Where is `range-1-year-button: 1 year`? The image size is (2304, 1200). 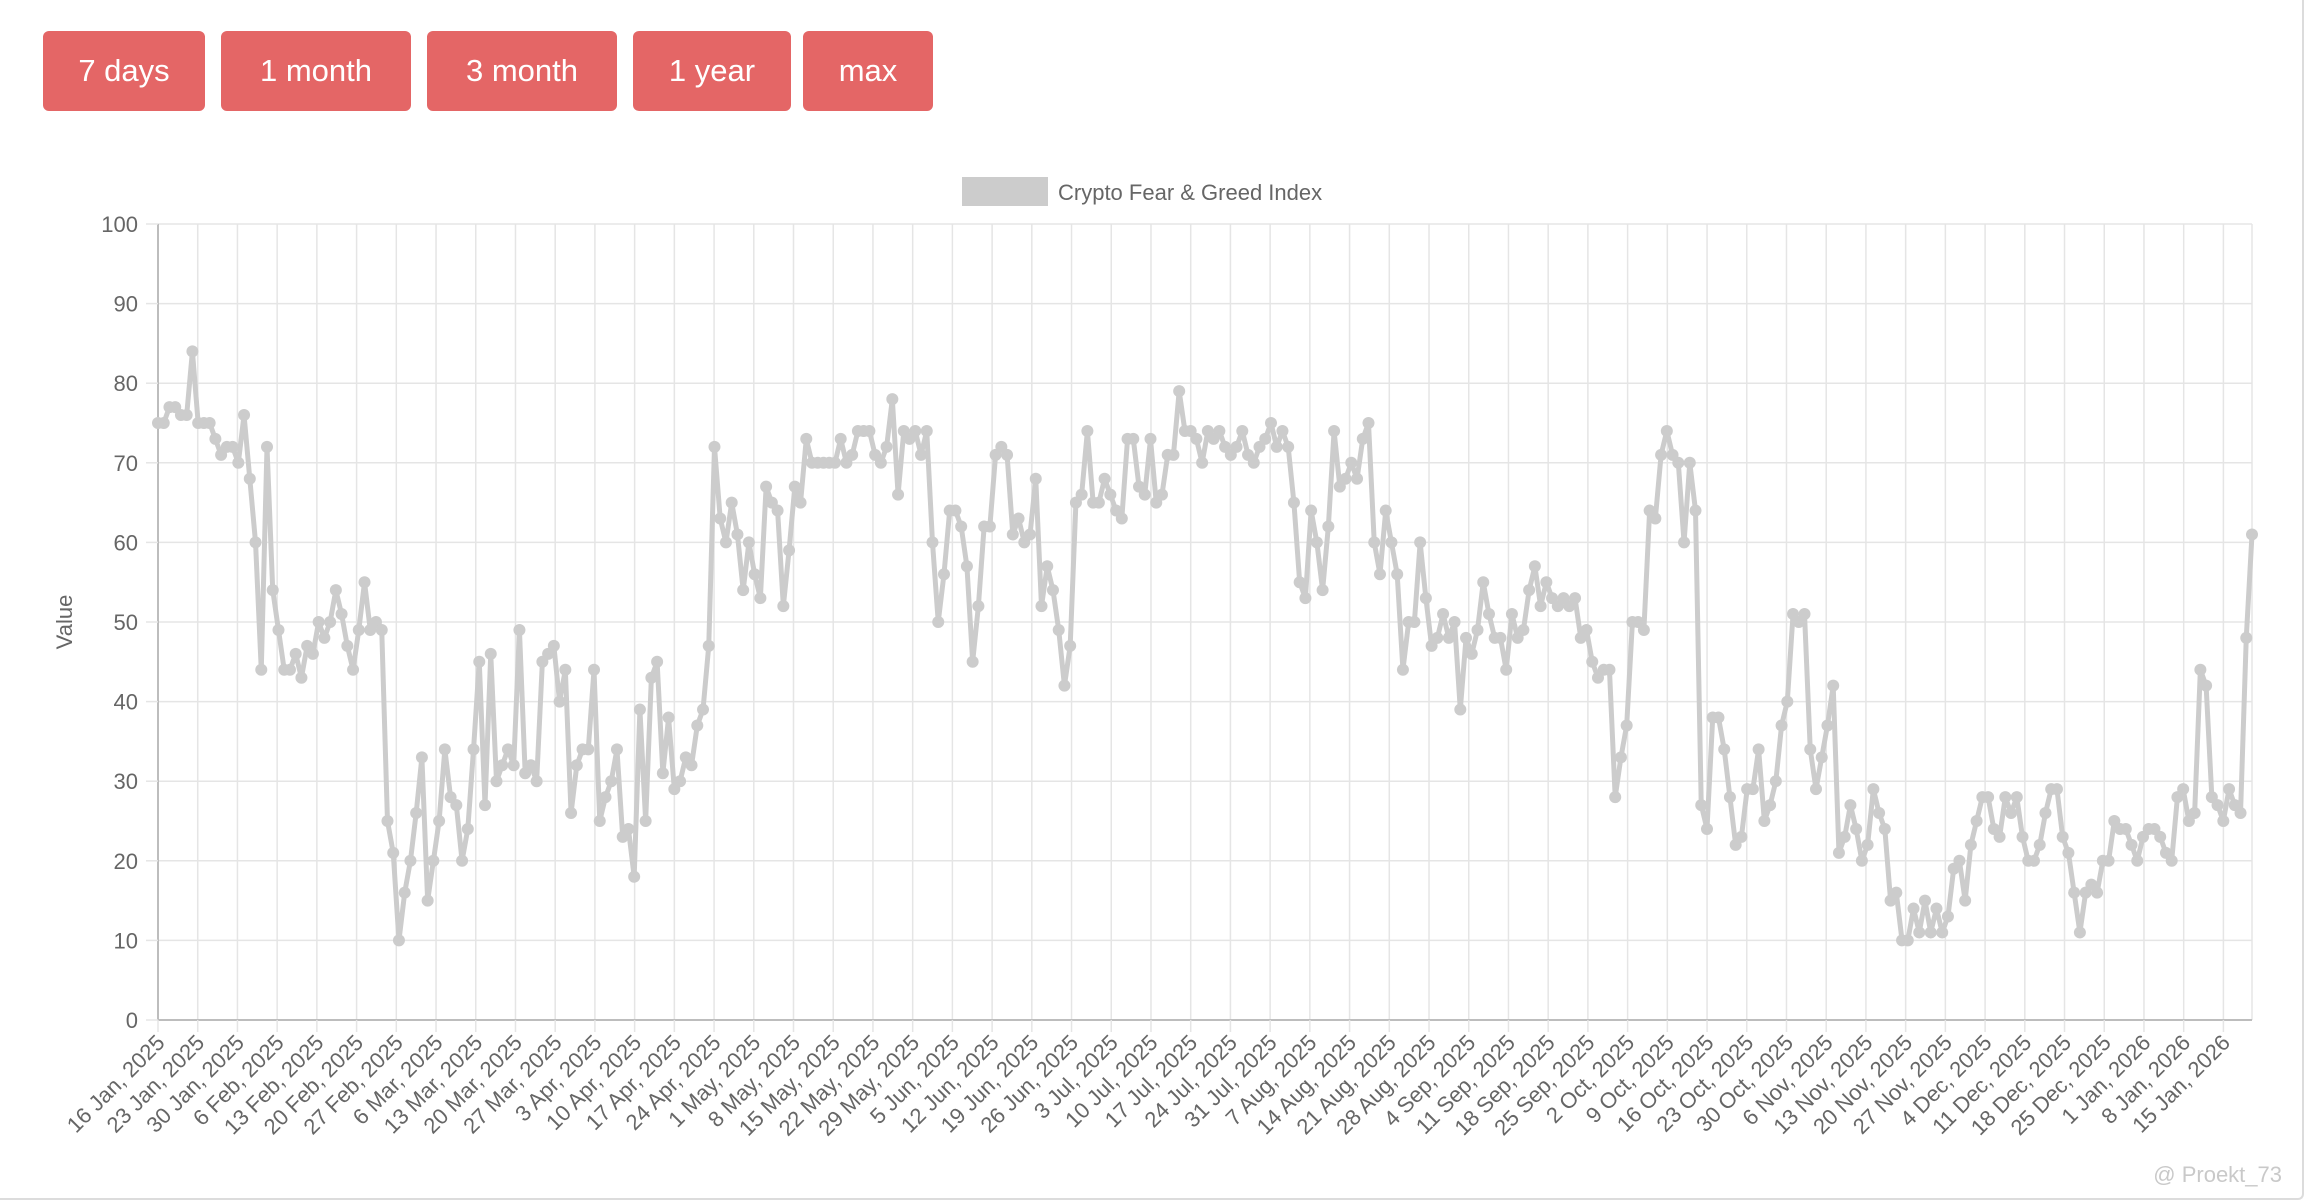
range-1-year-button: 1 year is located at coordinates (712, 71).